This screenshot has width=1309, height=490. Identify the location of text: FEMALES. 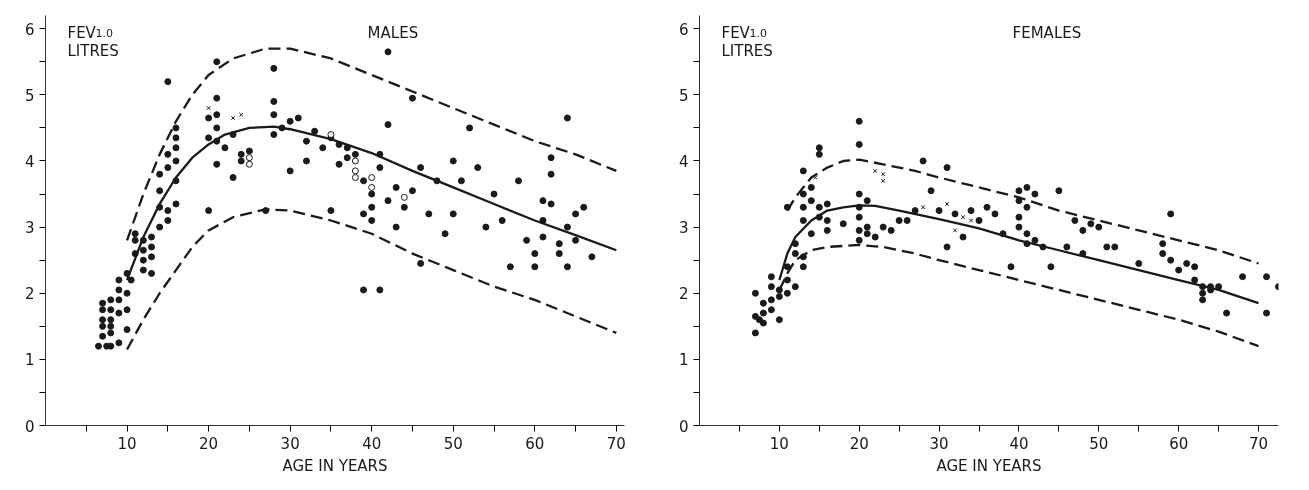
(1047, 32).